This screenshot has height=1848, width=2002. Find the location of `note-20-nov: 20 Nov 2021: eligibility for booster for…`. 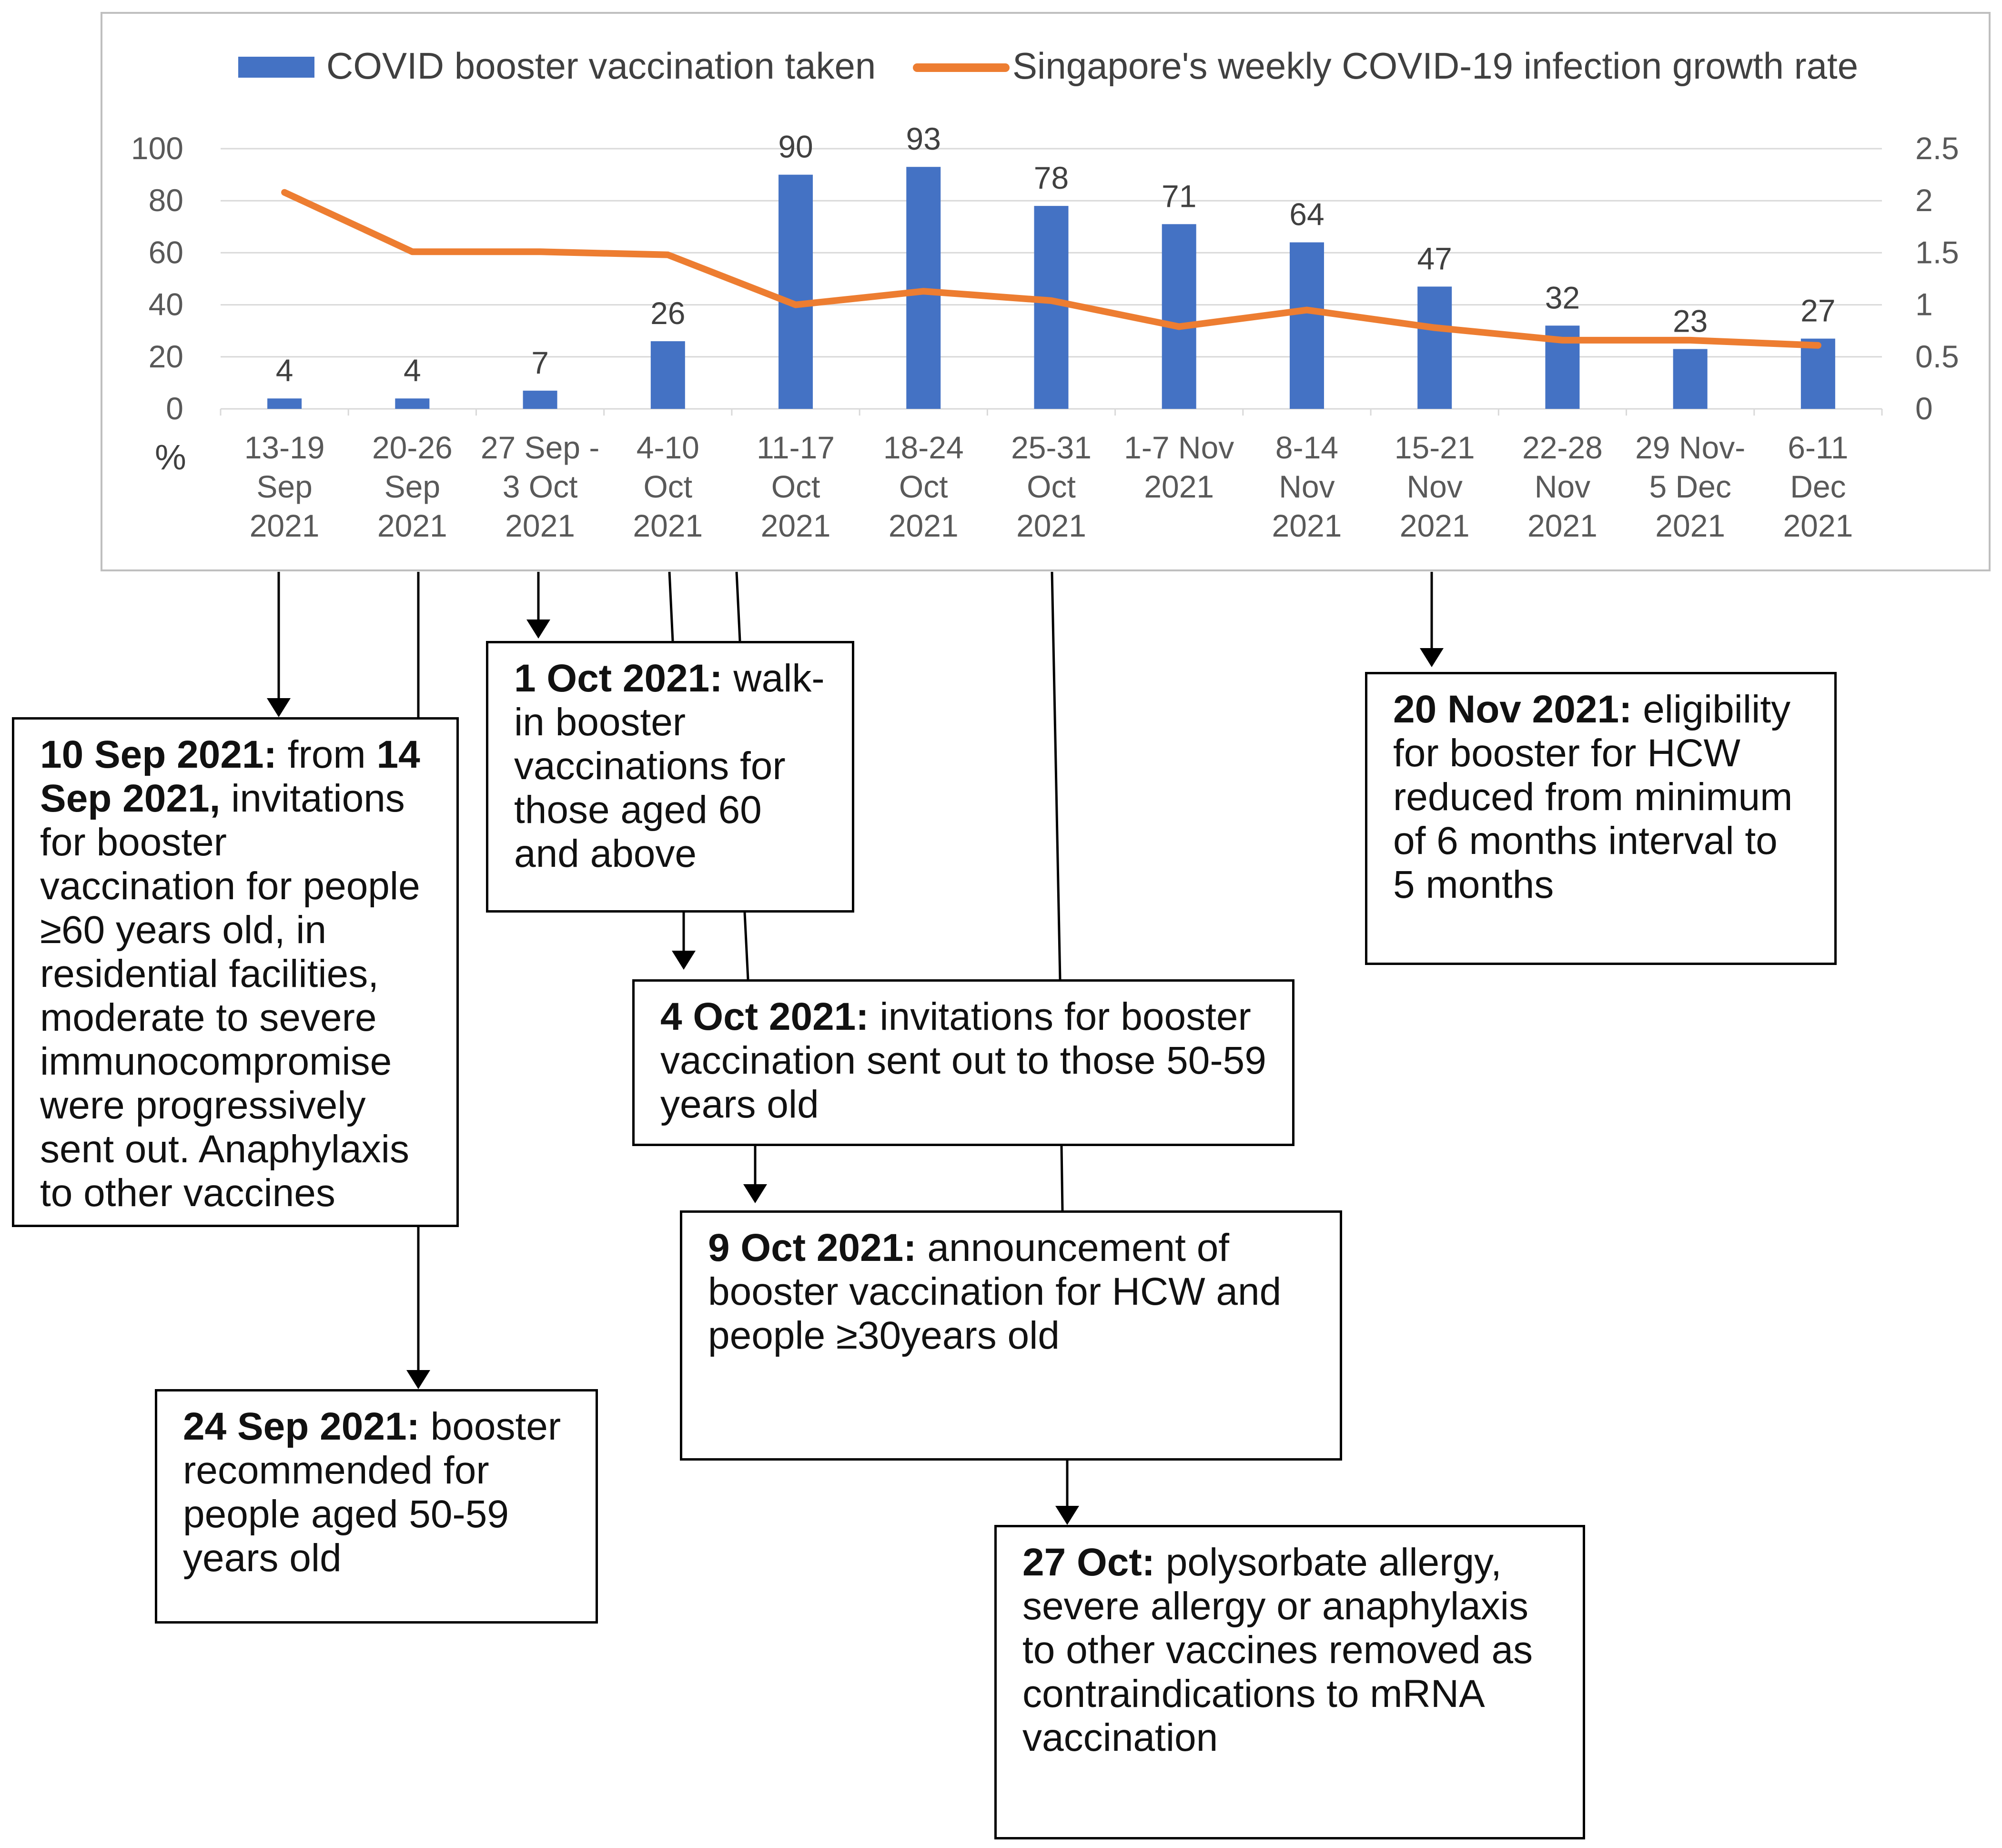

note-20-nov: 20 Nov 2021: eligibility for booster for… is located at coordinates (1601, 818).